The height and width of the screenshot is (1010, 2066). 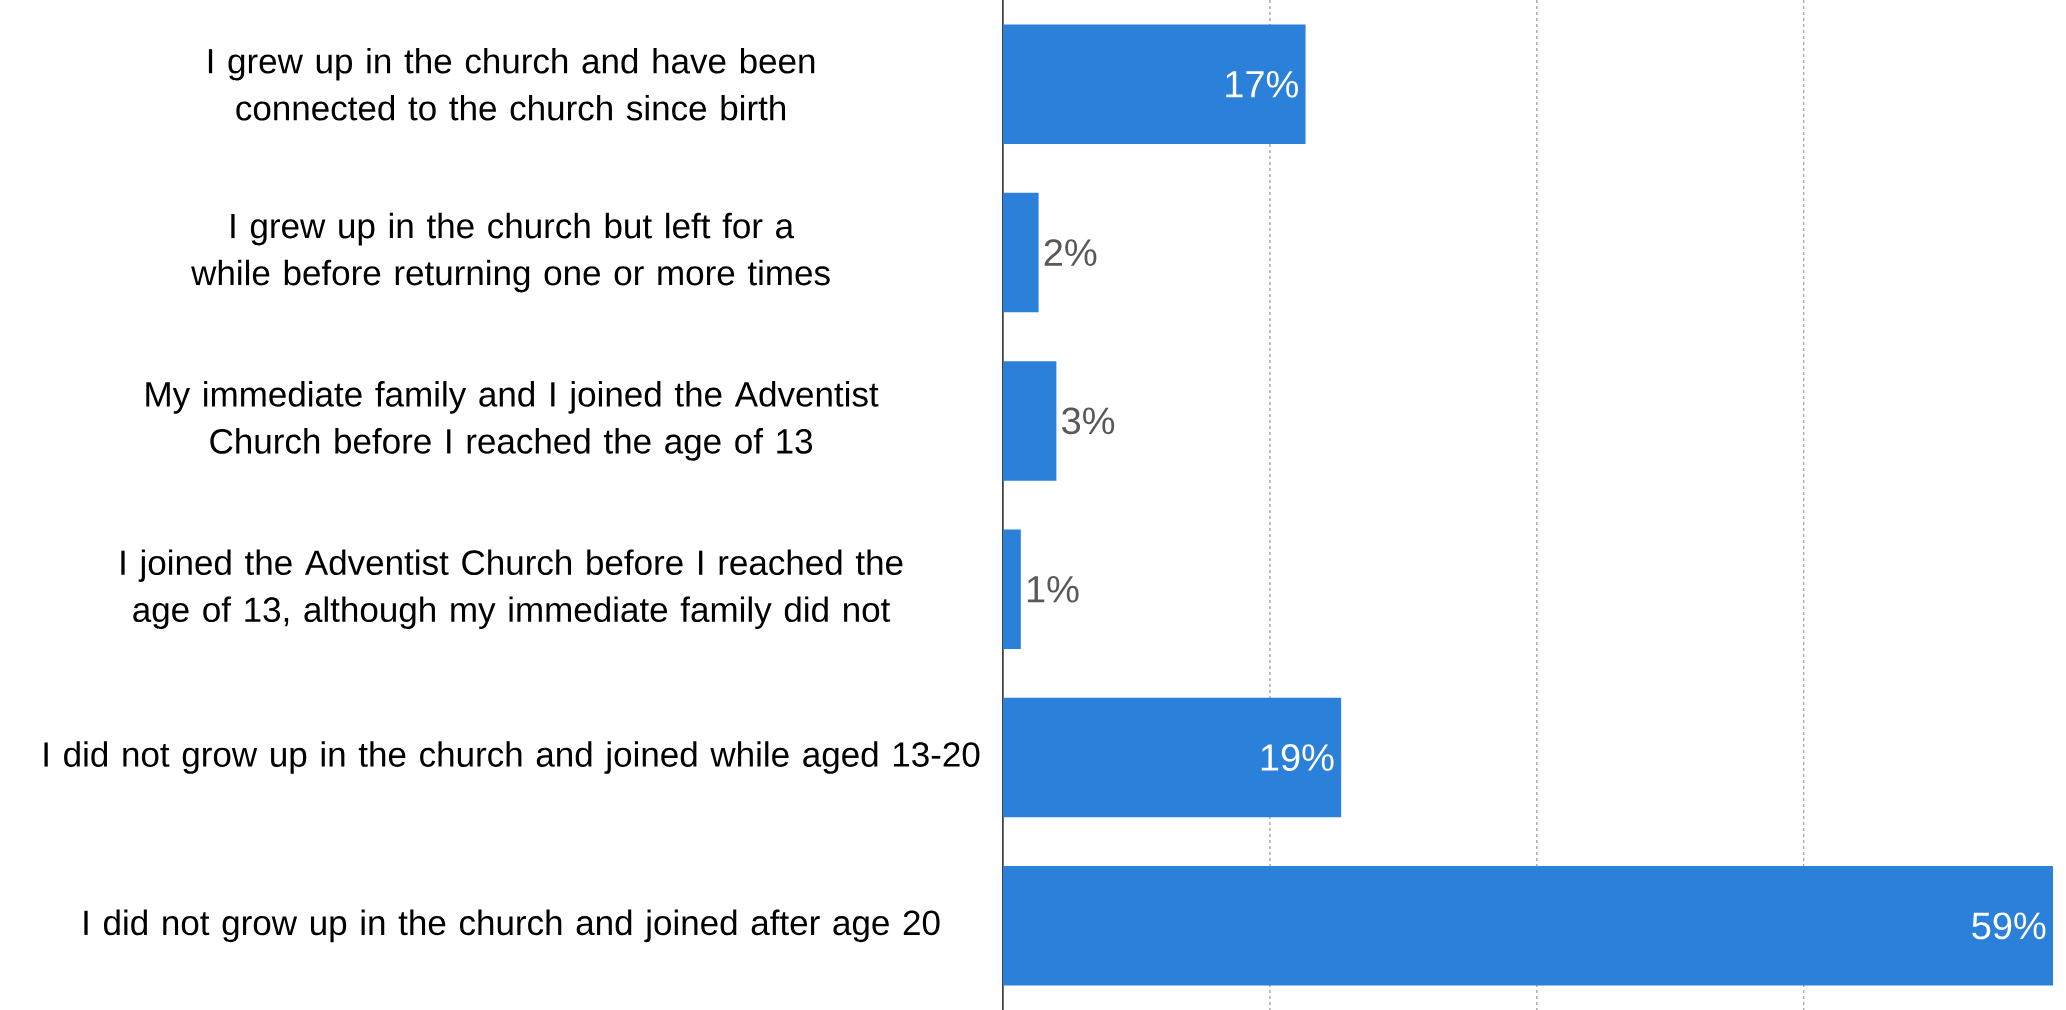 I want to click on data-label: 19%, so click(x=1297, y=757).